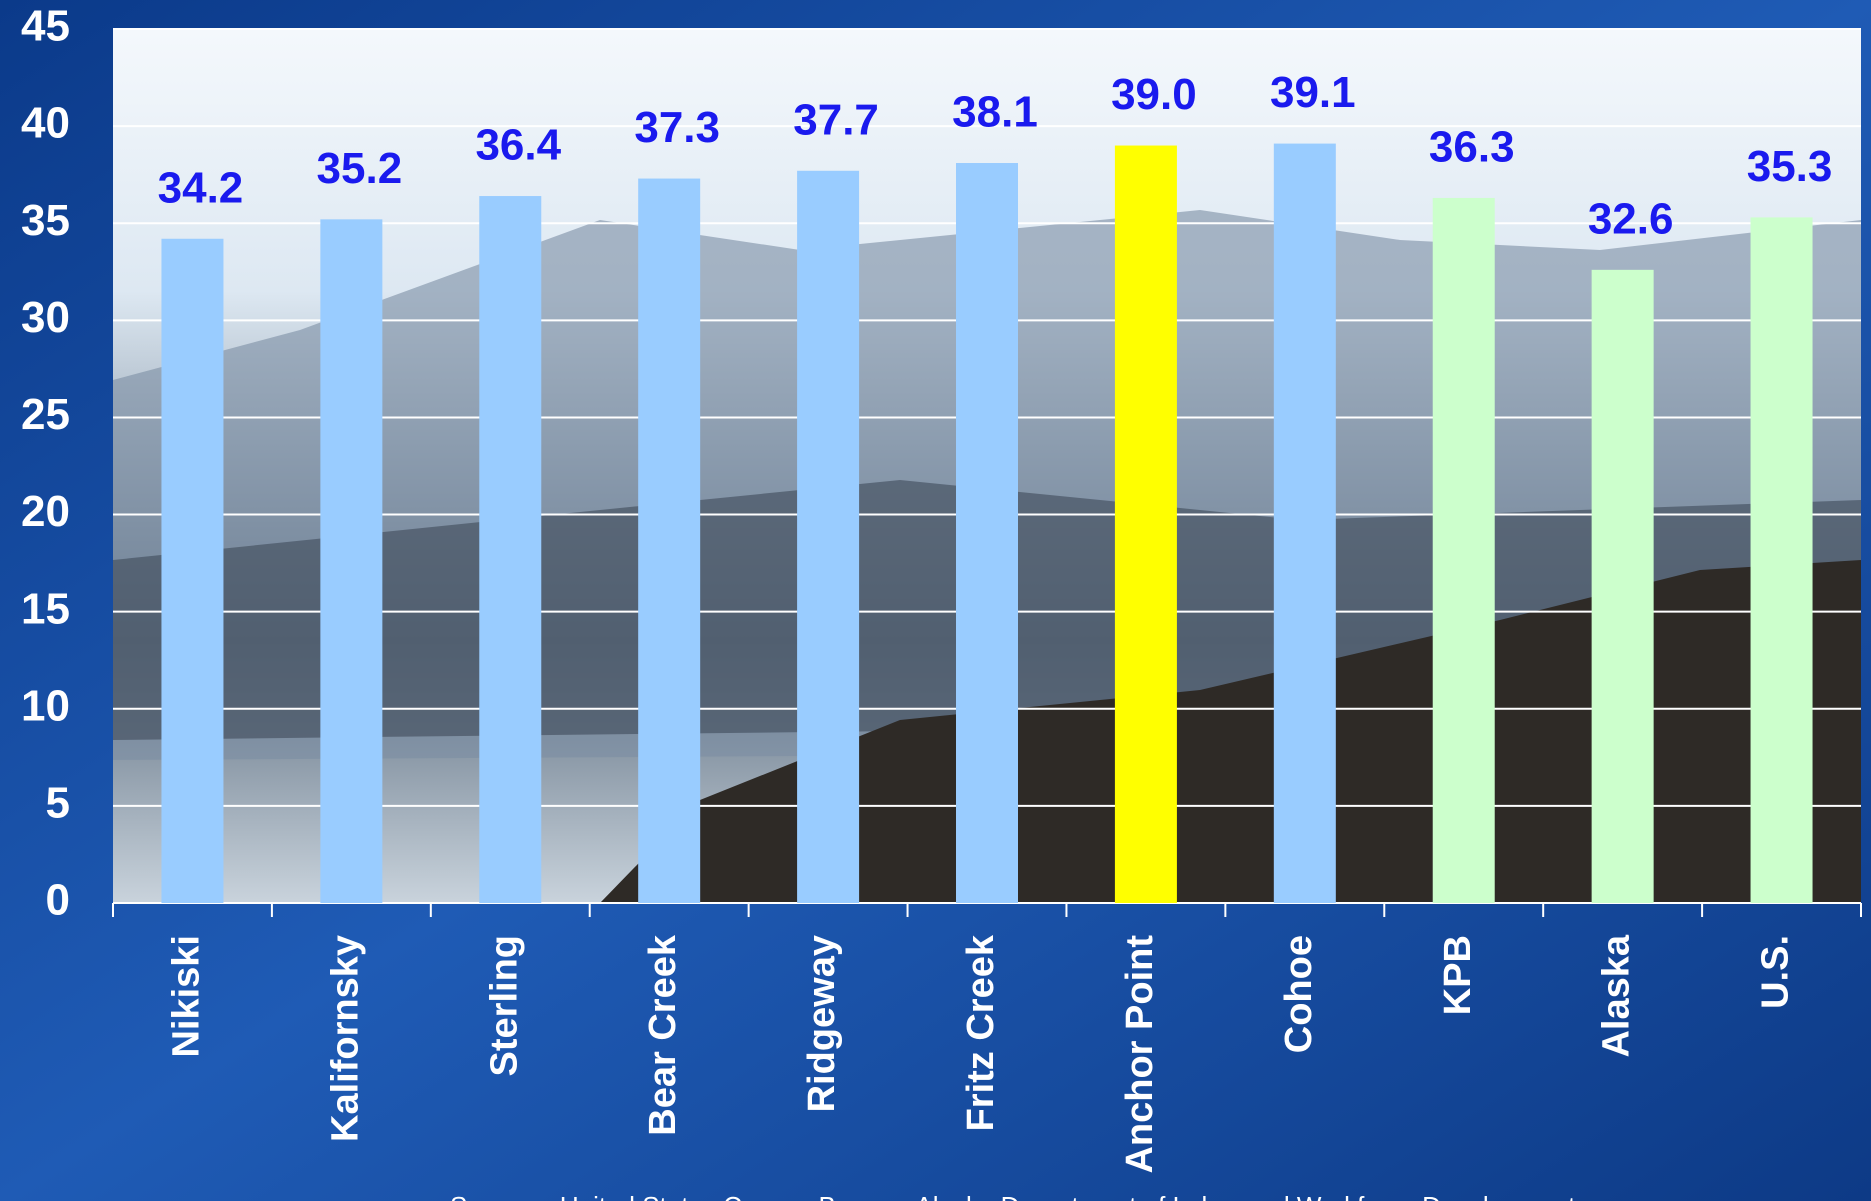  What do you see at coordinates (45, 511) in the screenshot?
I see `y-tick-label: 20` at bounding box center [45, 511].